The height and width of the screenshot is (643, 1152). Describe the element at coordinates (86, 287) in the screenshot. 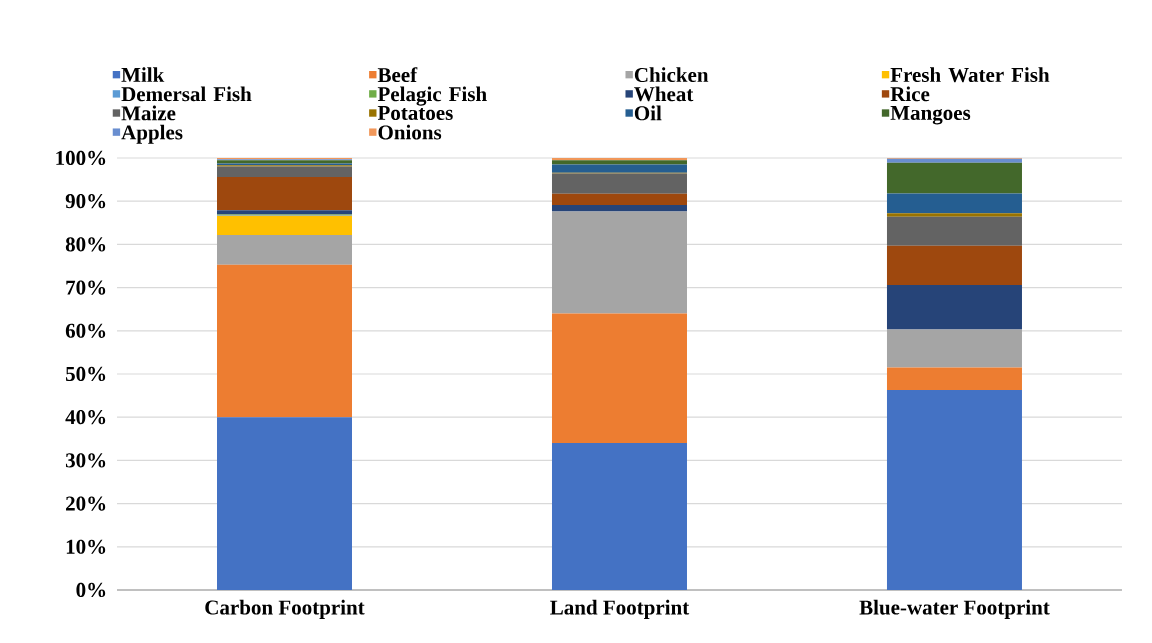

I see `y-tick-label: 70%` at that location.